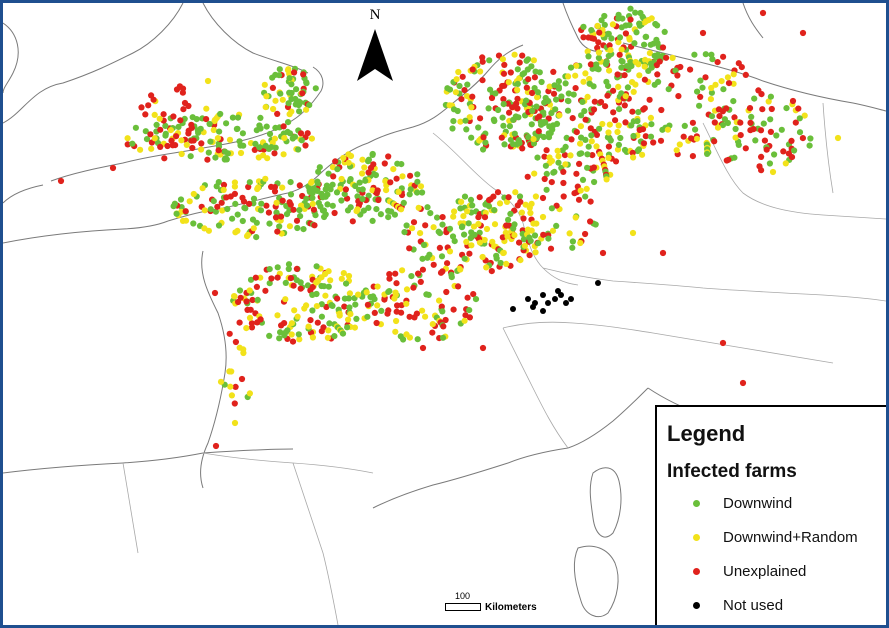 The width and height of the screenshot is (889, 628). What do you see at coordinates (548, 303) in the screenshot?
I see `farm-dot-not-used` at bounding box center [548, 303].